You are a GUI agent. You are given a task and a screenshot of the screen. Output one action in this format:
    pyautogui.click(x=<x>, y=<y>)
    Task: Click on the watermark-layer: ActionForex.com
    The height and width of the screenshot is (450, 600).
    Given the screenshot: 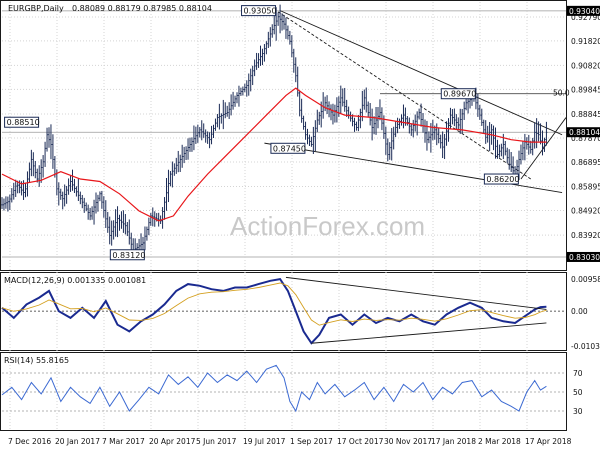 What is the action you would take?
    pyautogui.click(x=327, y=226)
    